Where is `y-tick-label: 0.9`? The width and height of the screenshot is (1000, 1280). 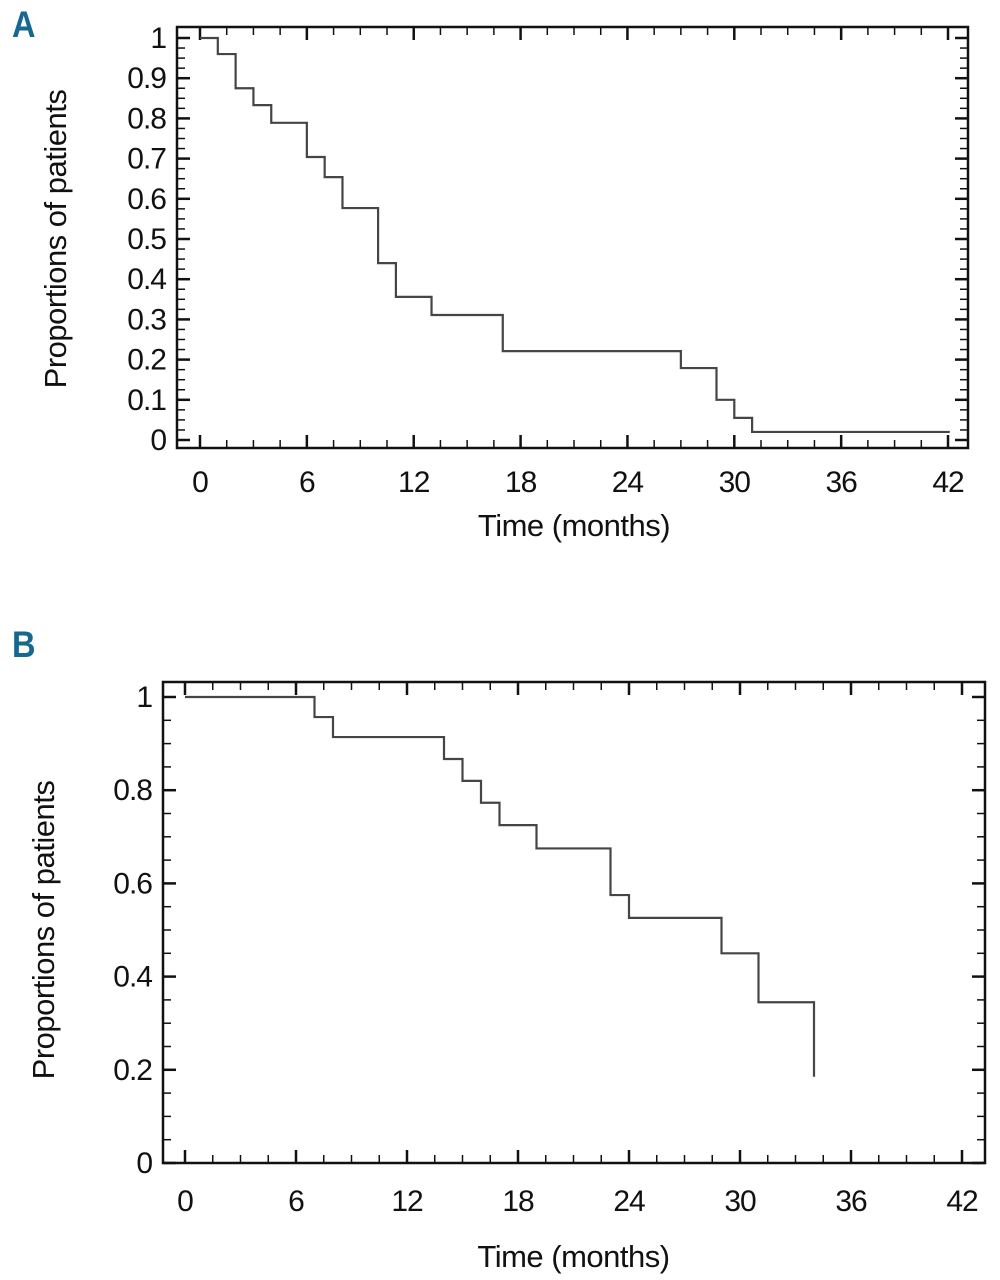 y-tick-label: 0.9 is located at coordinates (146, 78).